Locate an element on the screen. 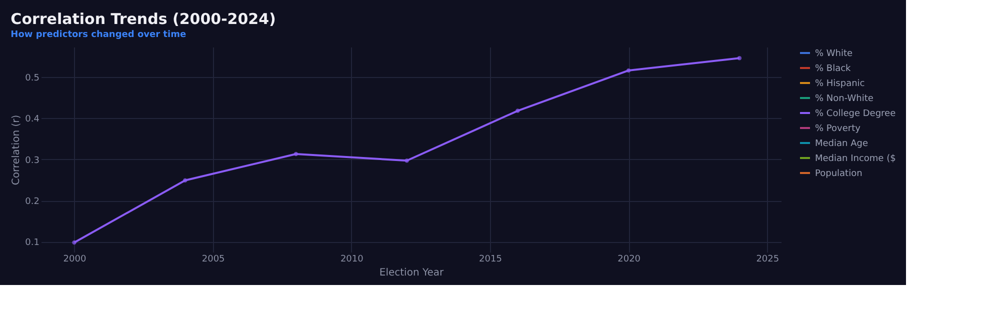 The height and width of the screenshot is (312, 1000). x-tick-label: 2010 is located at coordinates (352, 259).